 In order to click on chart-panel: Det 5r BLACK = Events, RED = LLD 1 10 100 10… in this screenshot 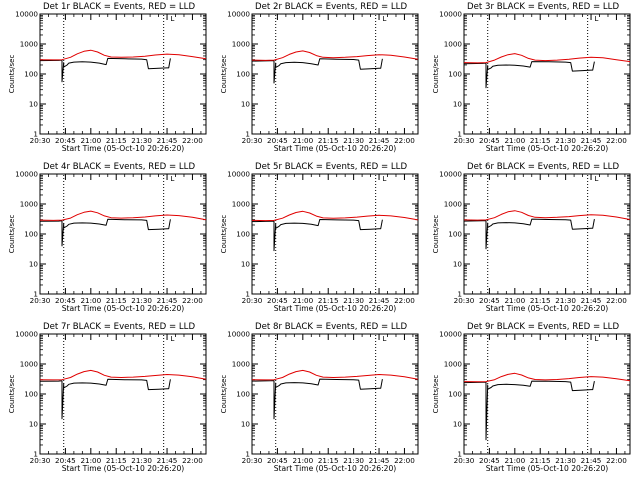, I will do `click(319, 237)`.